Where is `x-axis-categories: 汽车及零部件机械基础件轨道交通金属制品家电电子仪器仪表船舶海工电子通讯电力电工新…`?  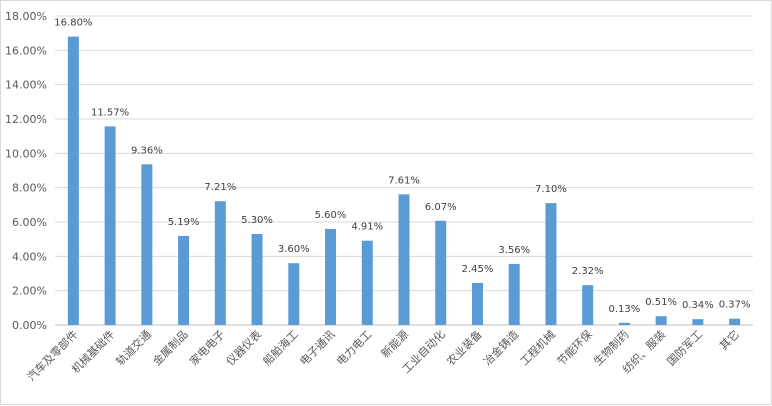
x-axis-categories: 汽车及零部件机械基础件轨道交通金属制品家电电子仪器仪表船舶海工电子通讯电力电工新… is located at coordinates (383, 355).